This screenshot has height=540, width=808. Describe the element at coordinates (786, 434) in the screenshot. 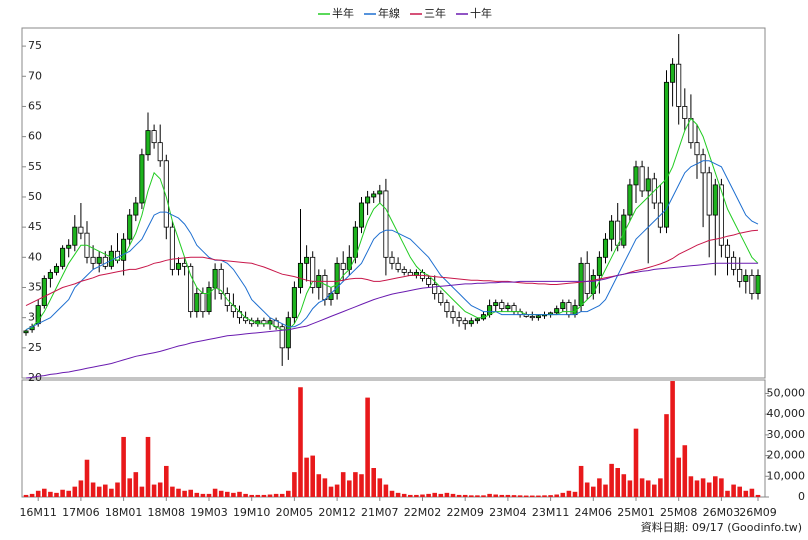

I see `volume-tick-label: 30,000` at that location.